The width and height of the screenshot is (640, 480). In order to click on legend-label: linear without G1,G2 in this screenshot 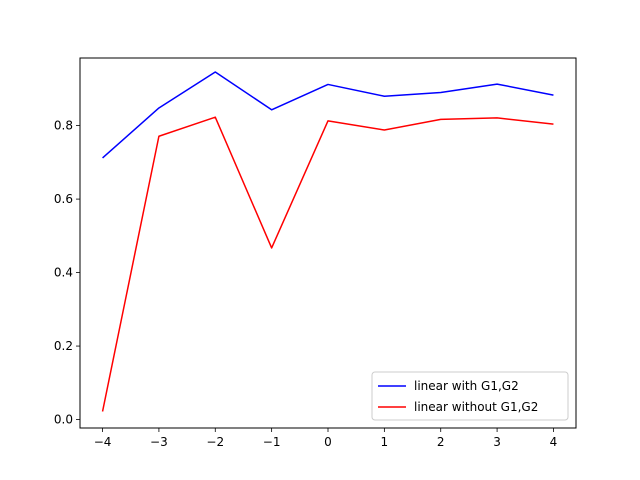, I will do `click(476, 407)`.